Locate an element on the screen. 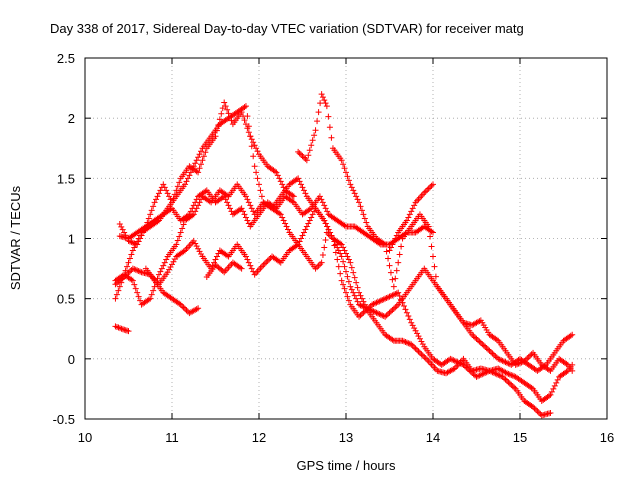 The height and width of the screenshot is (480, 640). y-tick-label: 1 is located at coordinates (71, 239).